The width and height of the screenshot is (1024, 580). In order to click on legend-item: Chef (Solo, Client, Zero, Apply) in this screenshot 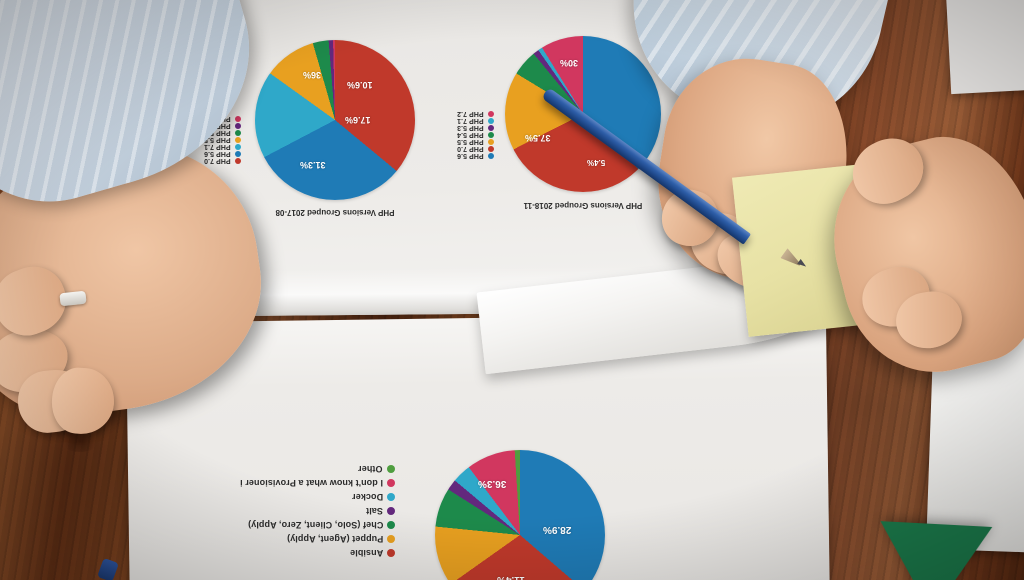, I will do `click(272, 525)`.